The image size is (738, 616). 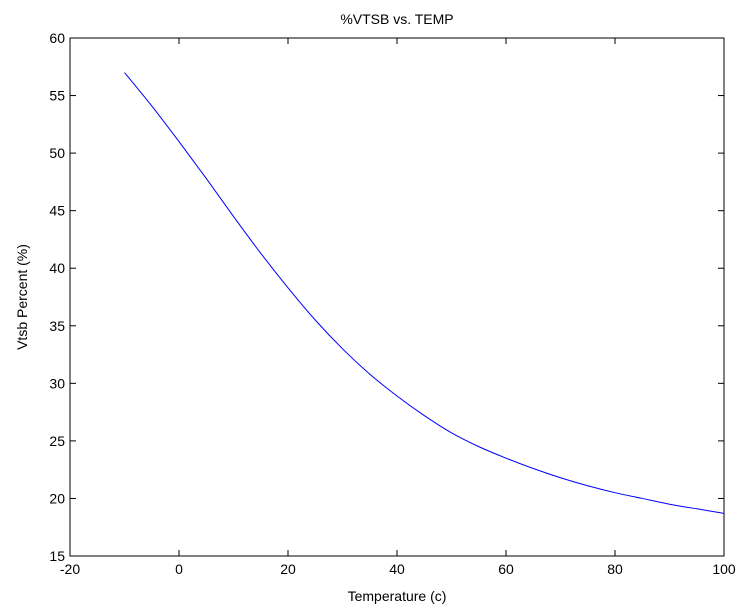 What do you see at coordinates (397, 596) in the screenshot?
I see `x-axis-label: Temperature (c)` at bounding box center [397, 596].